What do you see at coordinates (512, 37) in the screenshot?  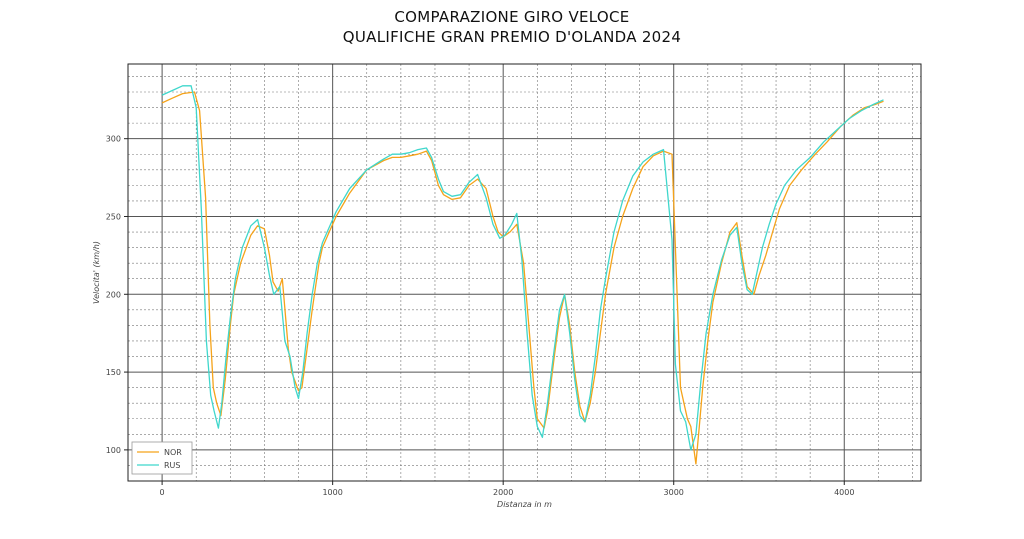 I see `chart-title-line2: QUALIFICHE GRAN PREMIO D'OLANDA 2024` at bounding box center [512, 37].